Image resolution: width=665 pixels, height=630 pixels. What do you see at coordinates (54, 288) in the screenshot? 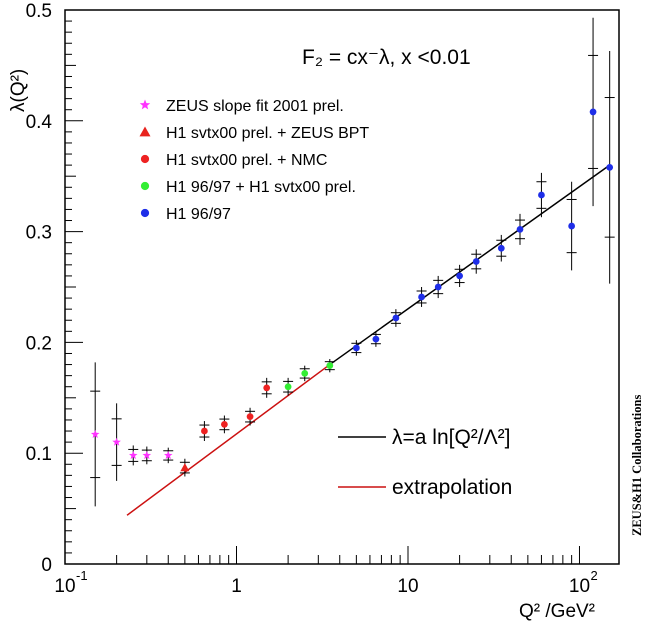
I see `y-axis: 0 0.1 0.2 0.3 0.4 0.5` at bounding box center [54, 288].